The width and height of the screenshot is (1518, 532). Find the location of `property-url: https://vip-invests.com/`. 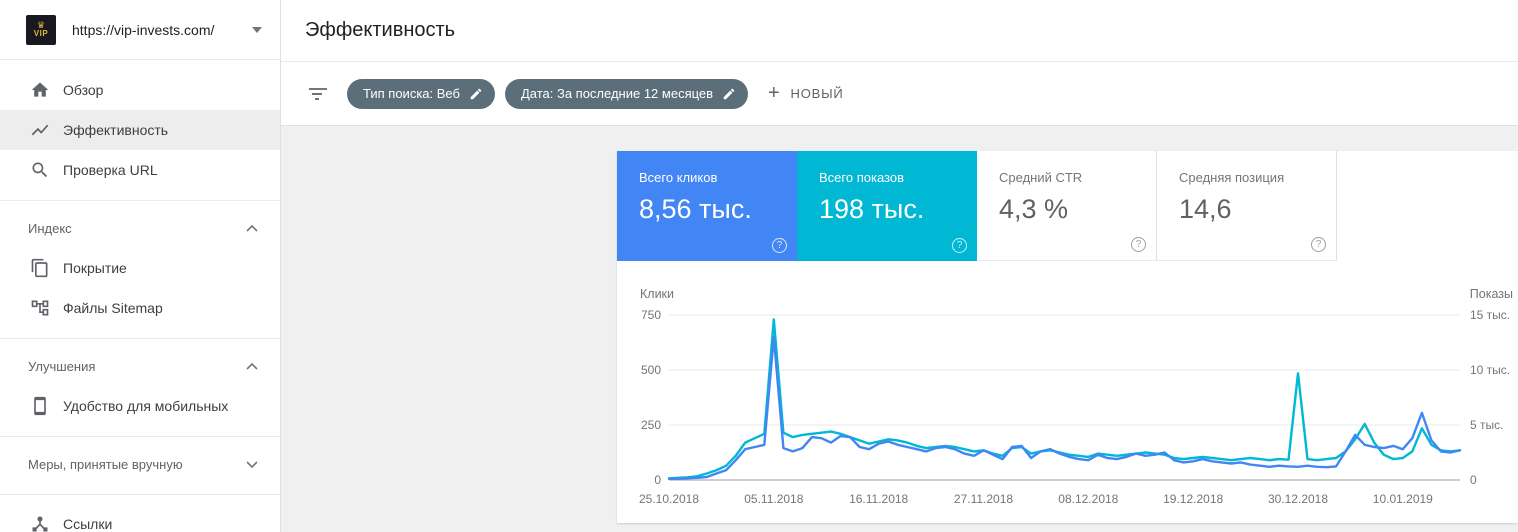

property-url: https://vip-invests.com/ is located at coordinates (143, 29).